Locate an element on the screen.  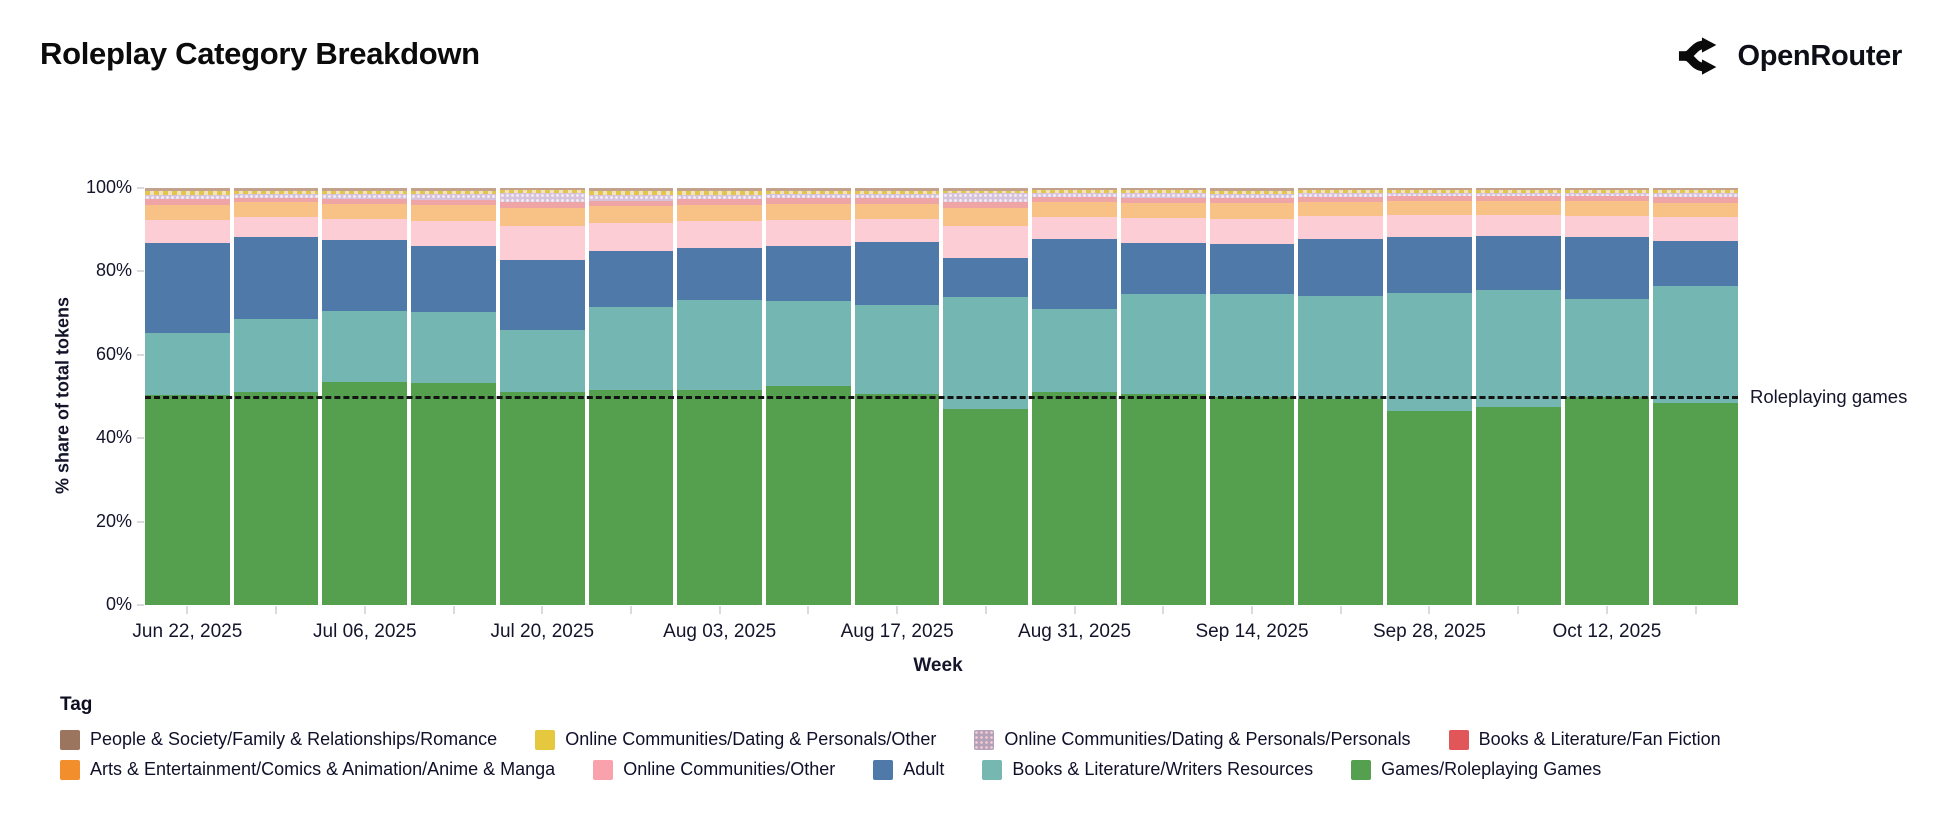
legend-item: Adult is located at coordinates (908, 769).